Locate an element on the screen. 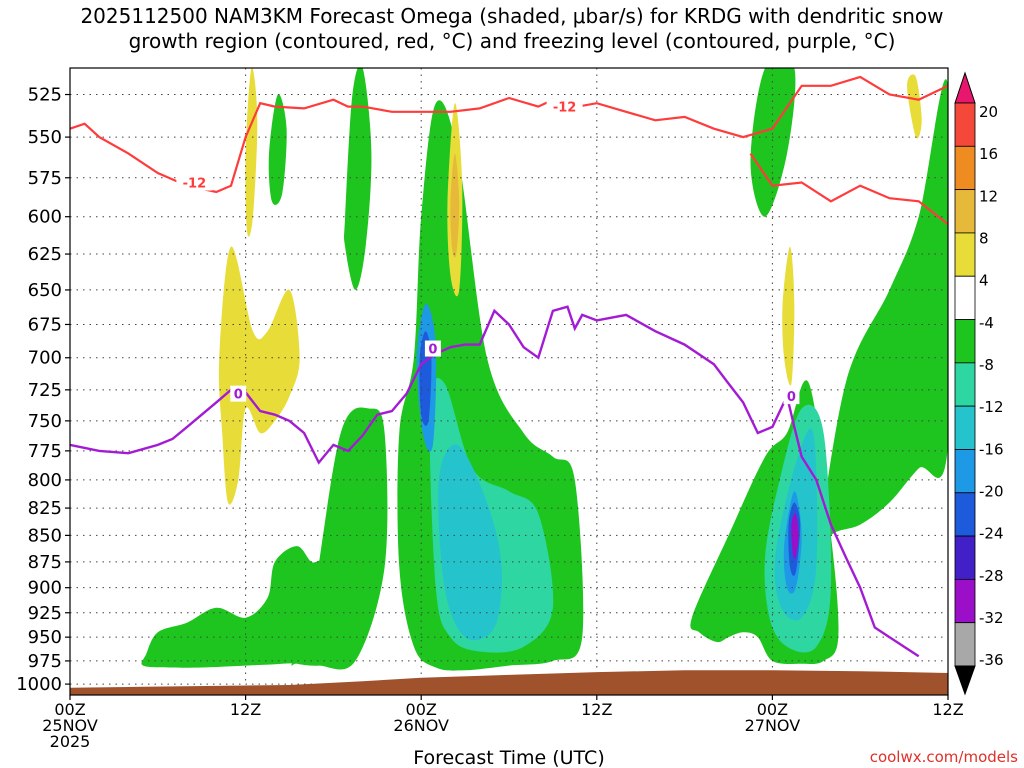 This screenshot has height=768, width=1024. colorbar-label-7: -12 is located at coordinates (991, 407).